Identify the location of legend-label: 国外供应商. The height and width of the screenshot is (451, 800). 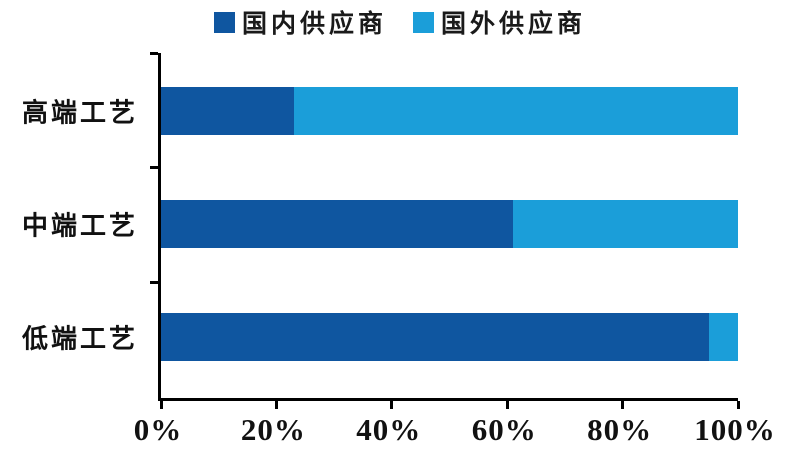
(514, 24).